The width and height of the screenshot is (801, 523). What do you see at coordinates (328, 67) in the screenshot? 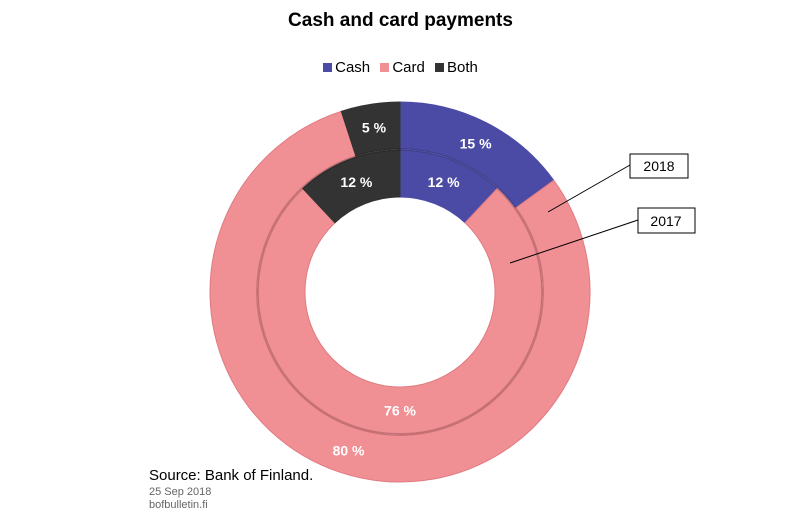
I see `legend-swatch-cash` at bounding box center [328, 67].